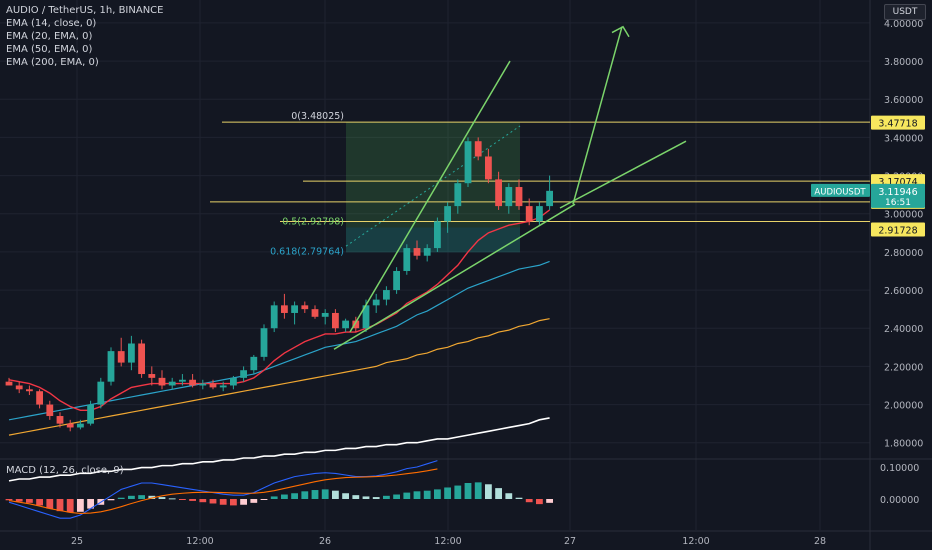  I want to click on price-label-box, so click(898, 229).